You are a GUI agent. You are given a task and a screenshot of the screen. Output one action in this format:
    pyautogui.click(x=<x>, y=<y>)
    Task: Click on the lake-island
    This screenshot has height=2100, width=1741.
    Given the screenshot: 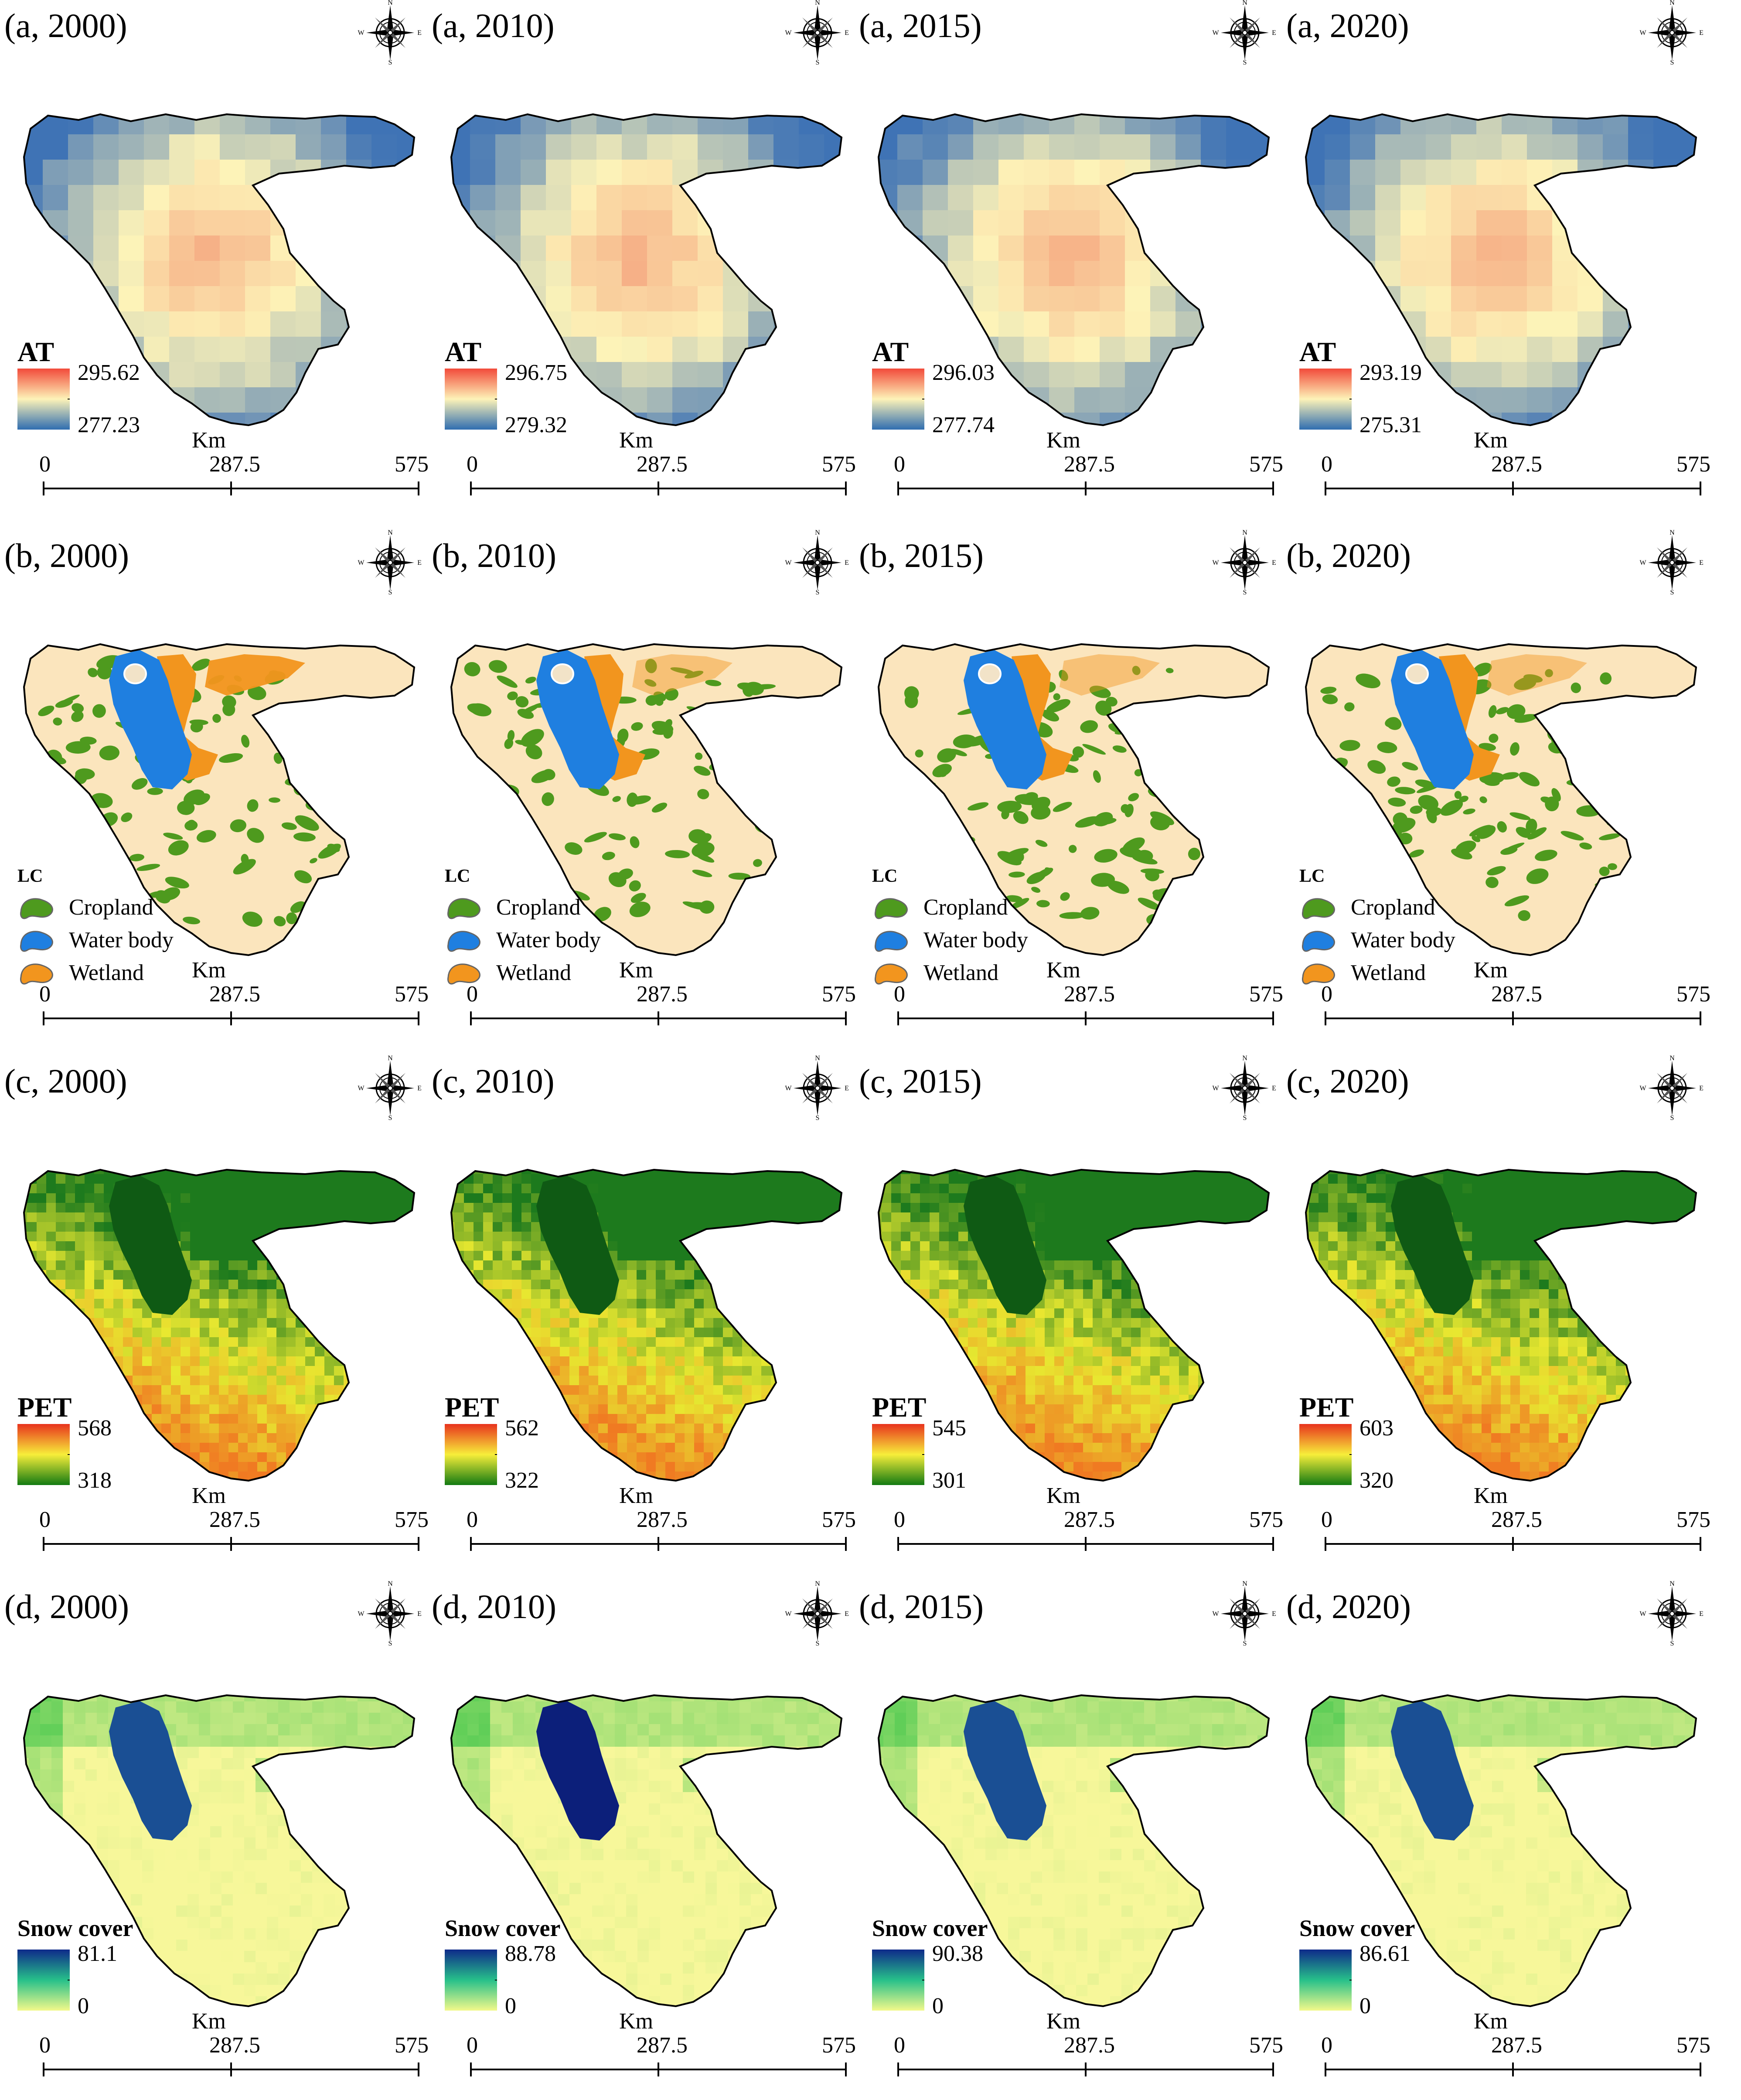 What is the action you would take?
    pyautogui.click(x=1417, y=673)
    